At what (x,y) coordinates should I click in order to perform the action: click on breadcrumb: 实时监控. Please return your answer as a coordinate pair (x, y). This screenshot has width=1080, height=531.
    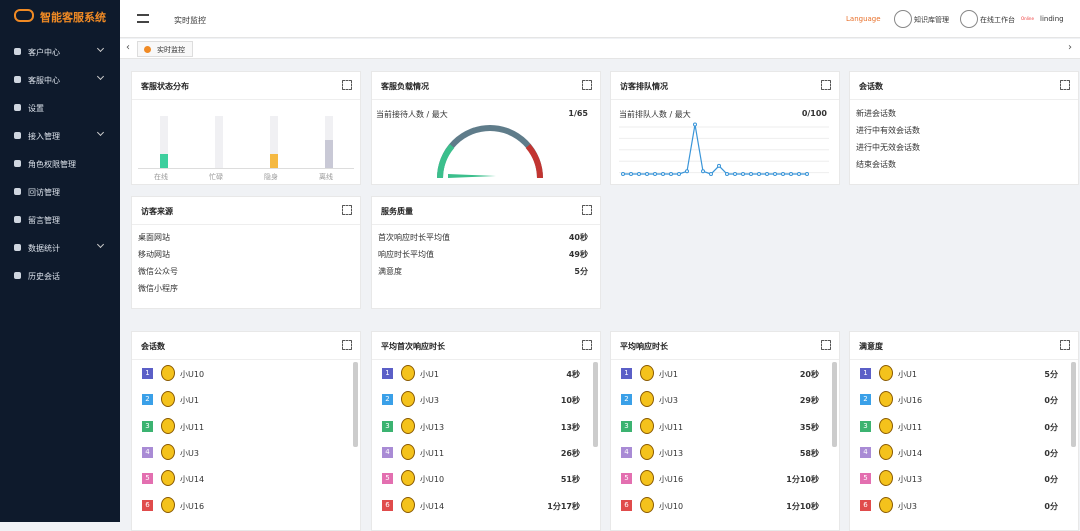
    Looking at the image, I should click on (190, 20).